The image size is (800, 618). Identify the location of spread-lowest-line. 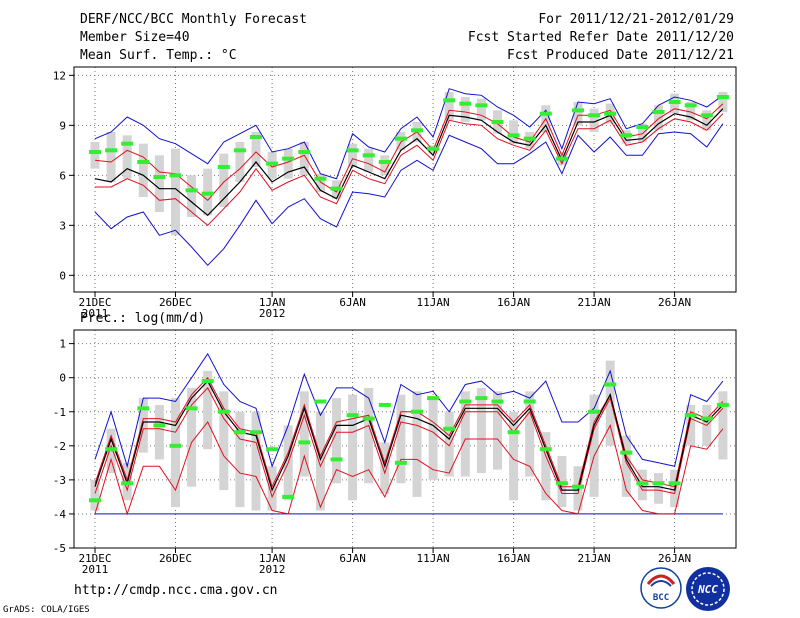
(409, 468).